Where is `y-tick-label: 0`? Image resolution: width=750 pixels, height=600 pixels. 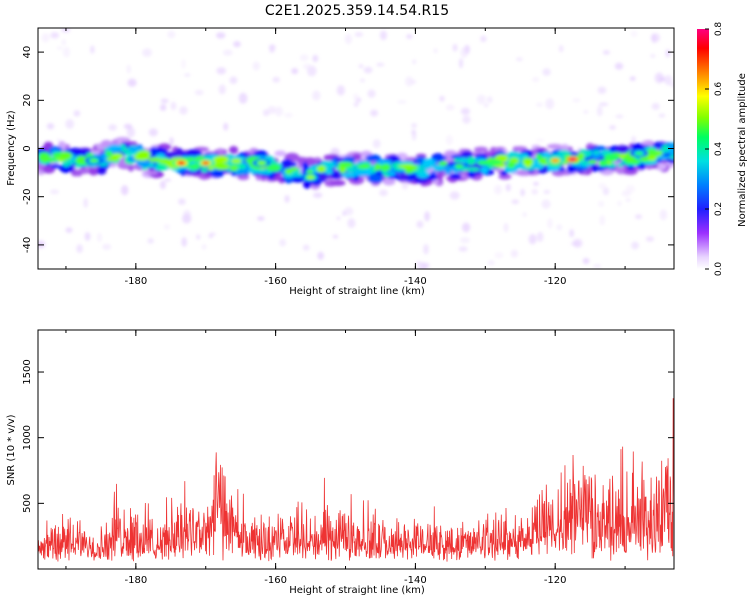
y-tick-label: 0 is located at coordinates (27, 148).